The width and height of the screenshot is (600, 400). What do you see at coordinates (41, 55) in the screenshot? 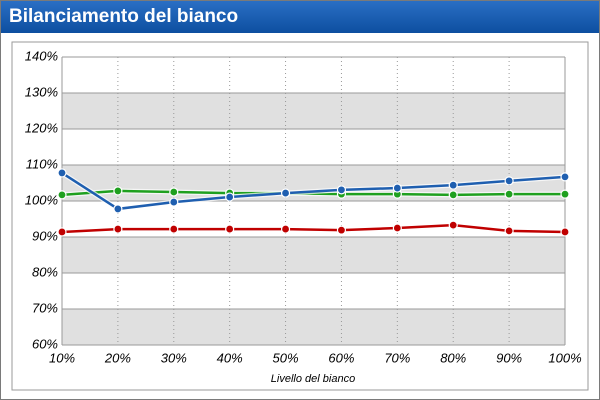
I see `y-tick-label: 140%` at bounding box center [41, 55].